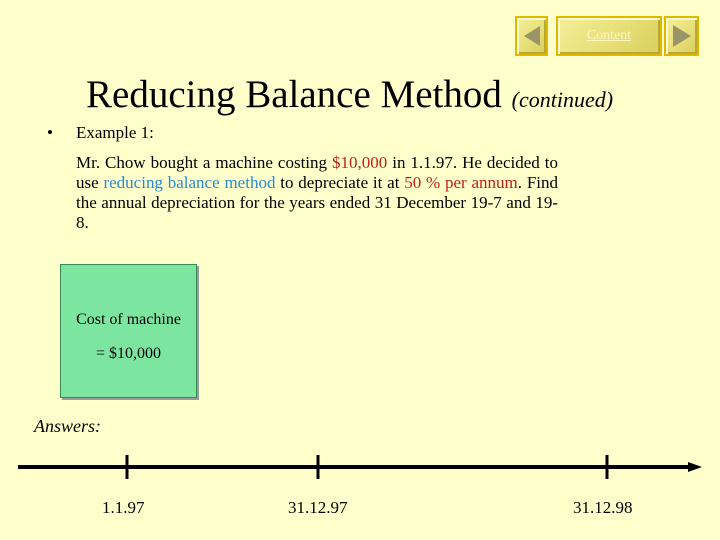 The image size is (720, 540). What do you see at coordinates (360, 162) in the screenshot?
I see `cost-amount: $10,000` at bounding box center [360, 162].